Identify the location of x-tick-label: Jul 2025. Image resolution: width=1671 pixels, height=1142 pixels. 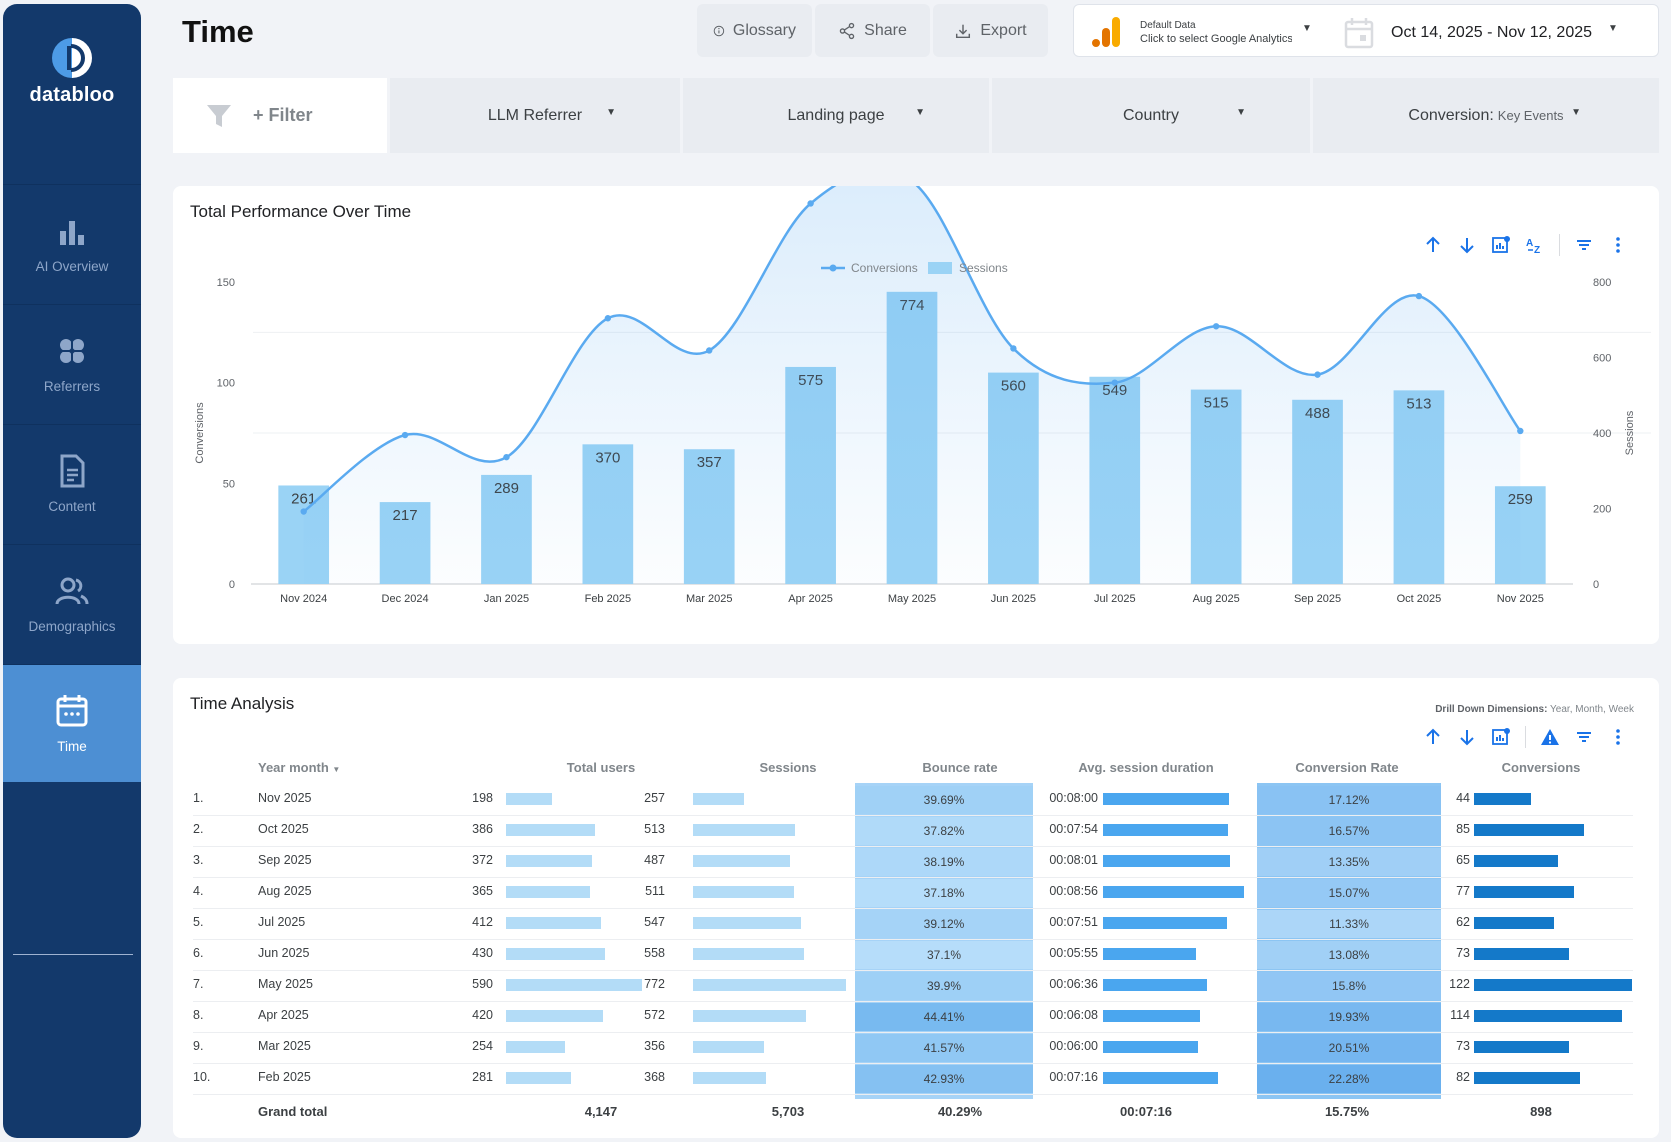
(1115, 599).